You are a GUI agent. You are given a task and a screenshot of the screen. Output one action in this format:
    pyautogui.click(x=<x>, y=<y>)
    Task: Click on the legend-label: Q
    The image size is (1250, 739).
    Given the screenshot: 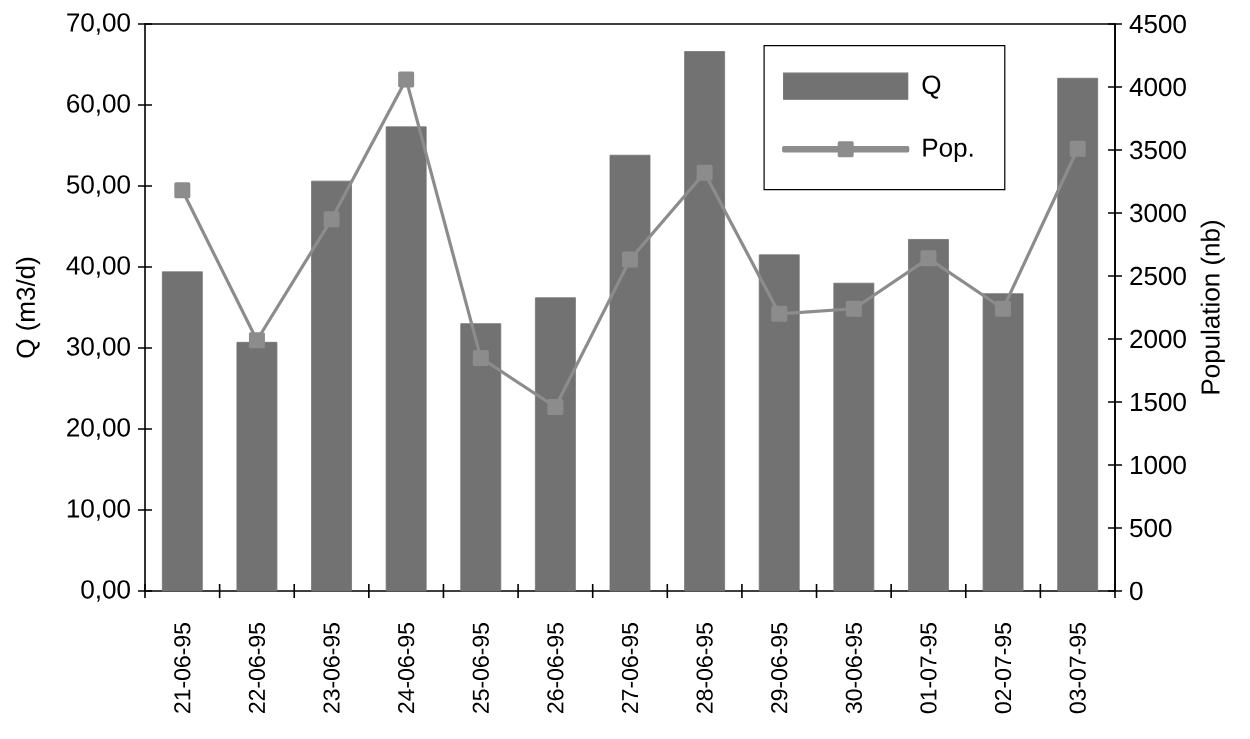 What is the action you would take?
    pyautogui.click(x=931, y=87)
    